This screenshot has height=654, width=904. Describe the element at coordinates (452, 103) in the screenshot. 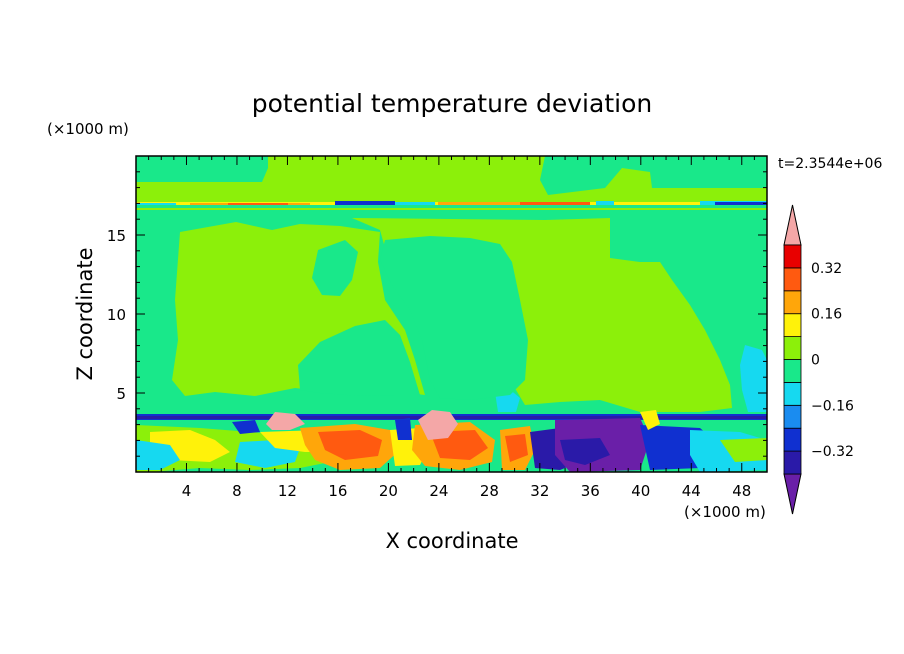

I see `chart-title: potential temperature deviation` at that location.